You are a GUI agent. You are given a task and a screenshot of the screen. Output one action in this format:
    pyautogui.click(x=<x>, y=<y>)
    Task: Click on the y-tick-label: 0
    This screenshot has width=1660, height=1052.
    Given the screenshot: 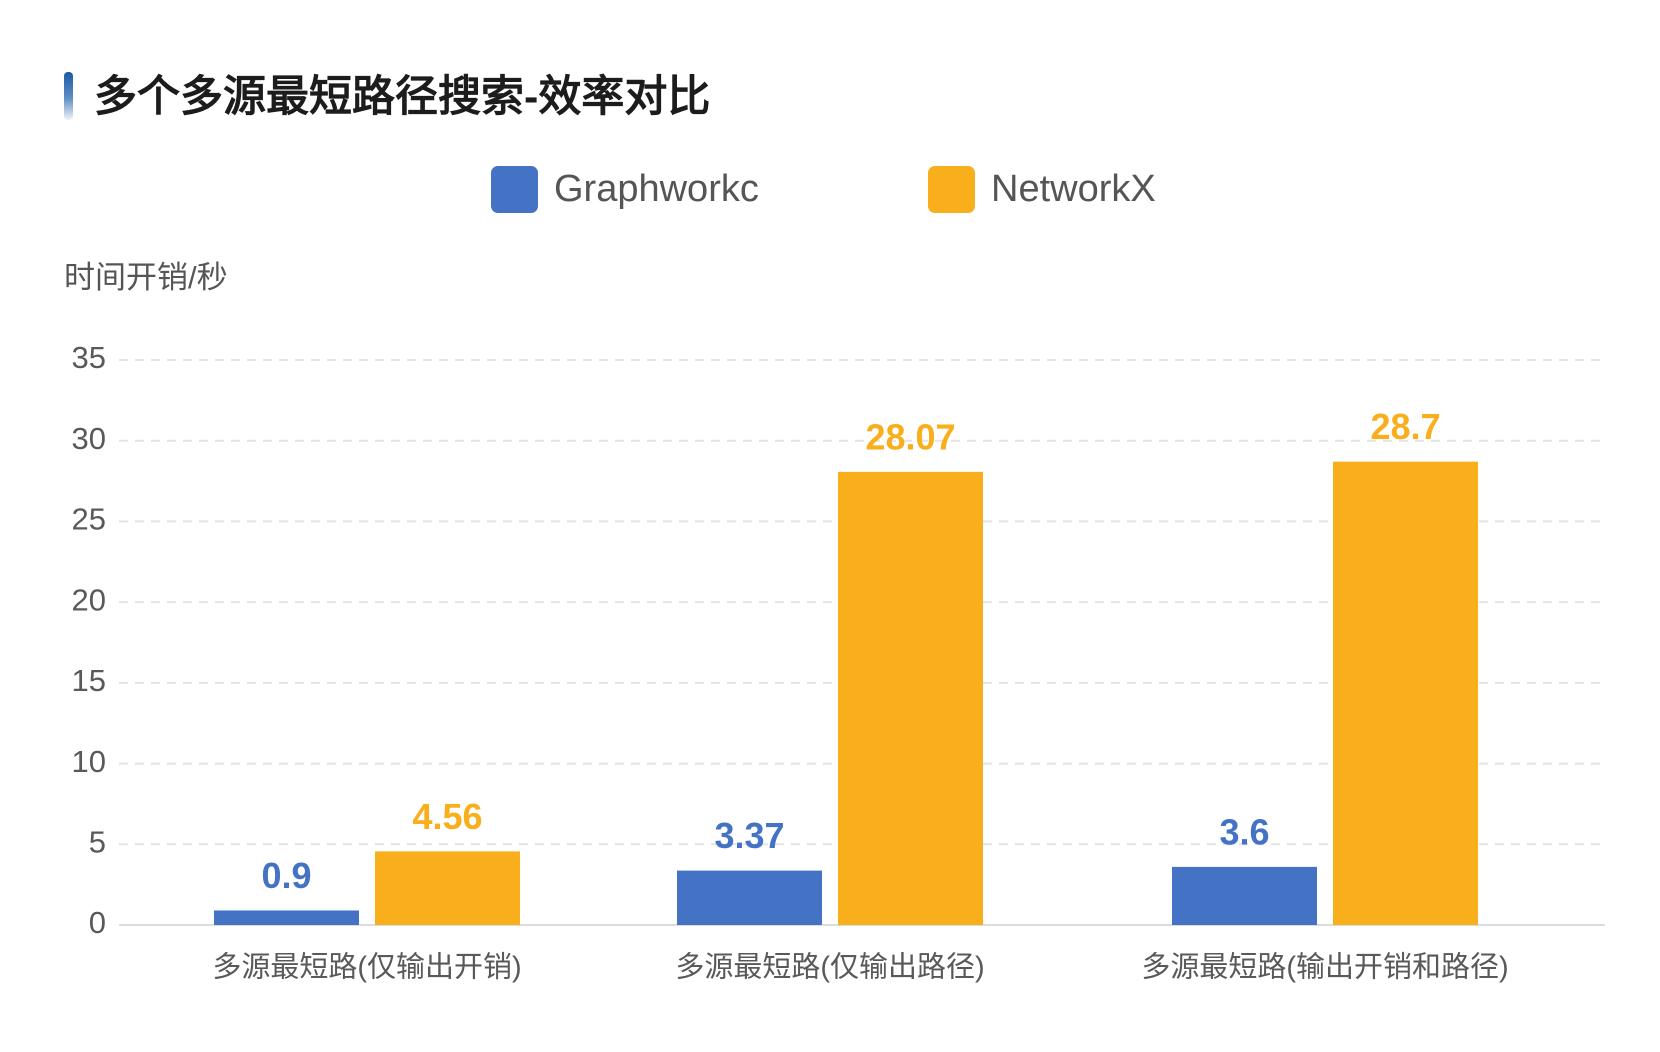 What is the action you would take?
    pyautogui.click(x=97, y=922)
    